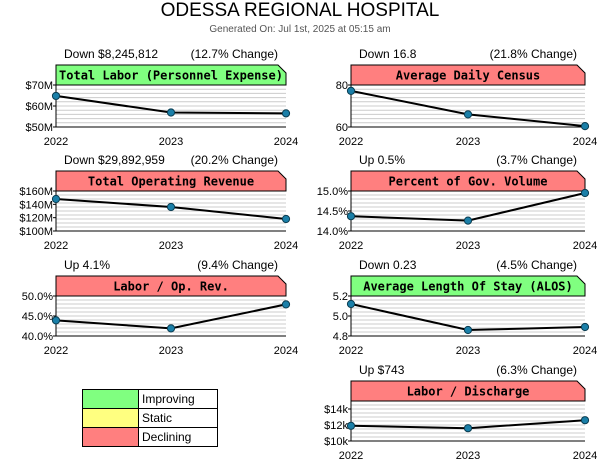 Image resolution: width=600 pixels, height=465 pixels. Describe the element at coordinates (388, 54) in the screenshot. I see `chart-change-amount: Down 16.8` at that location.